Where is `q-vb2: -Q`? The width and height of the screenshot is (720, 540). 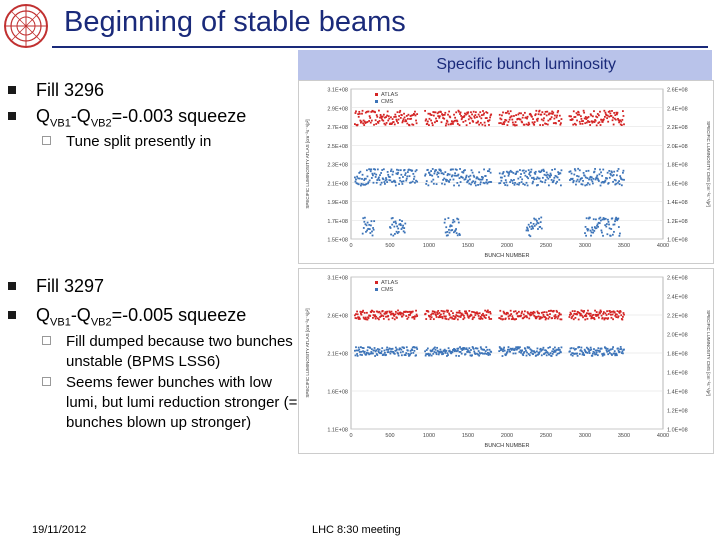 q-vb2: -Q is located at coordinates (80, 116).